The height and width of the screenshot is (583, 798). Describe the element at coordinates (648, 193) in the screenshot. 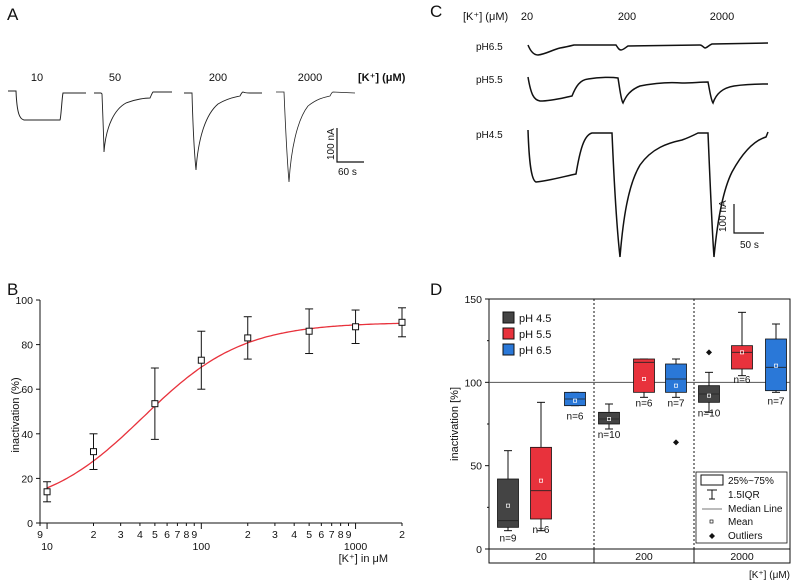

I see `trace-ph45` at that location.